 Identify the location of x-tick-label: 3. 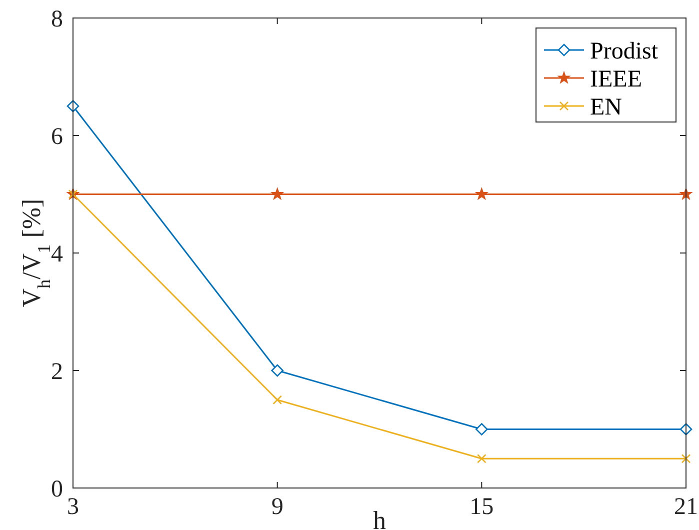
(73, 507).